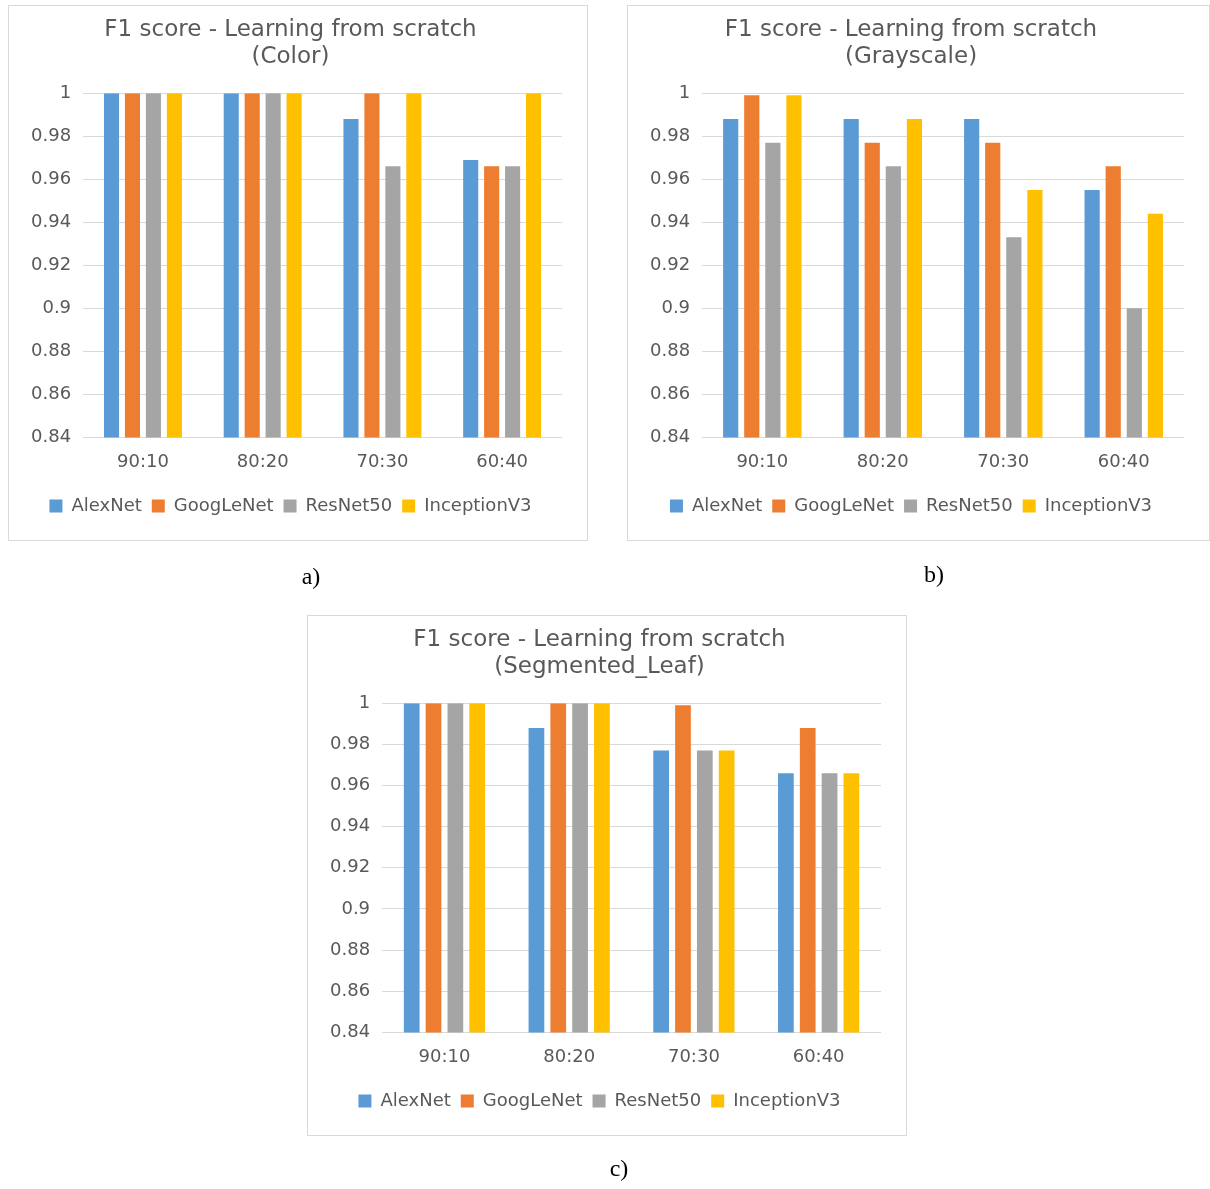 This screenshot has width=1210, height=1189. Describe the element at coordinates (311, 576) in the screenshot. I see `text: a)` at that location.